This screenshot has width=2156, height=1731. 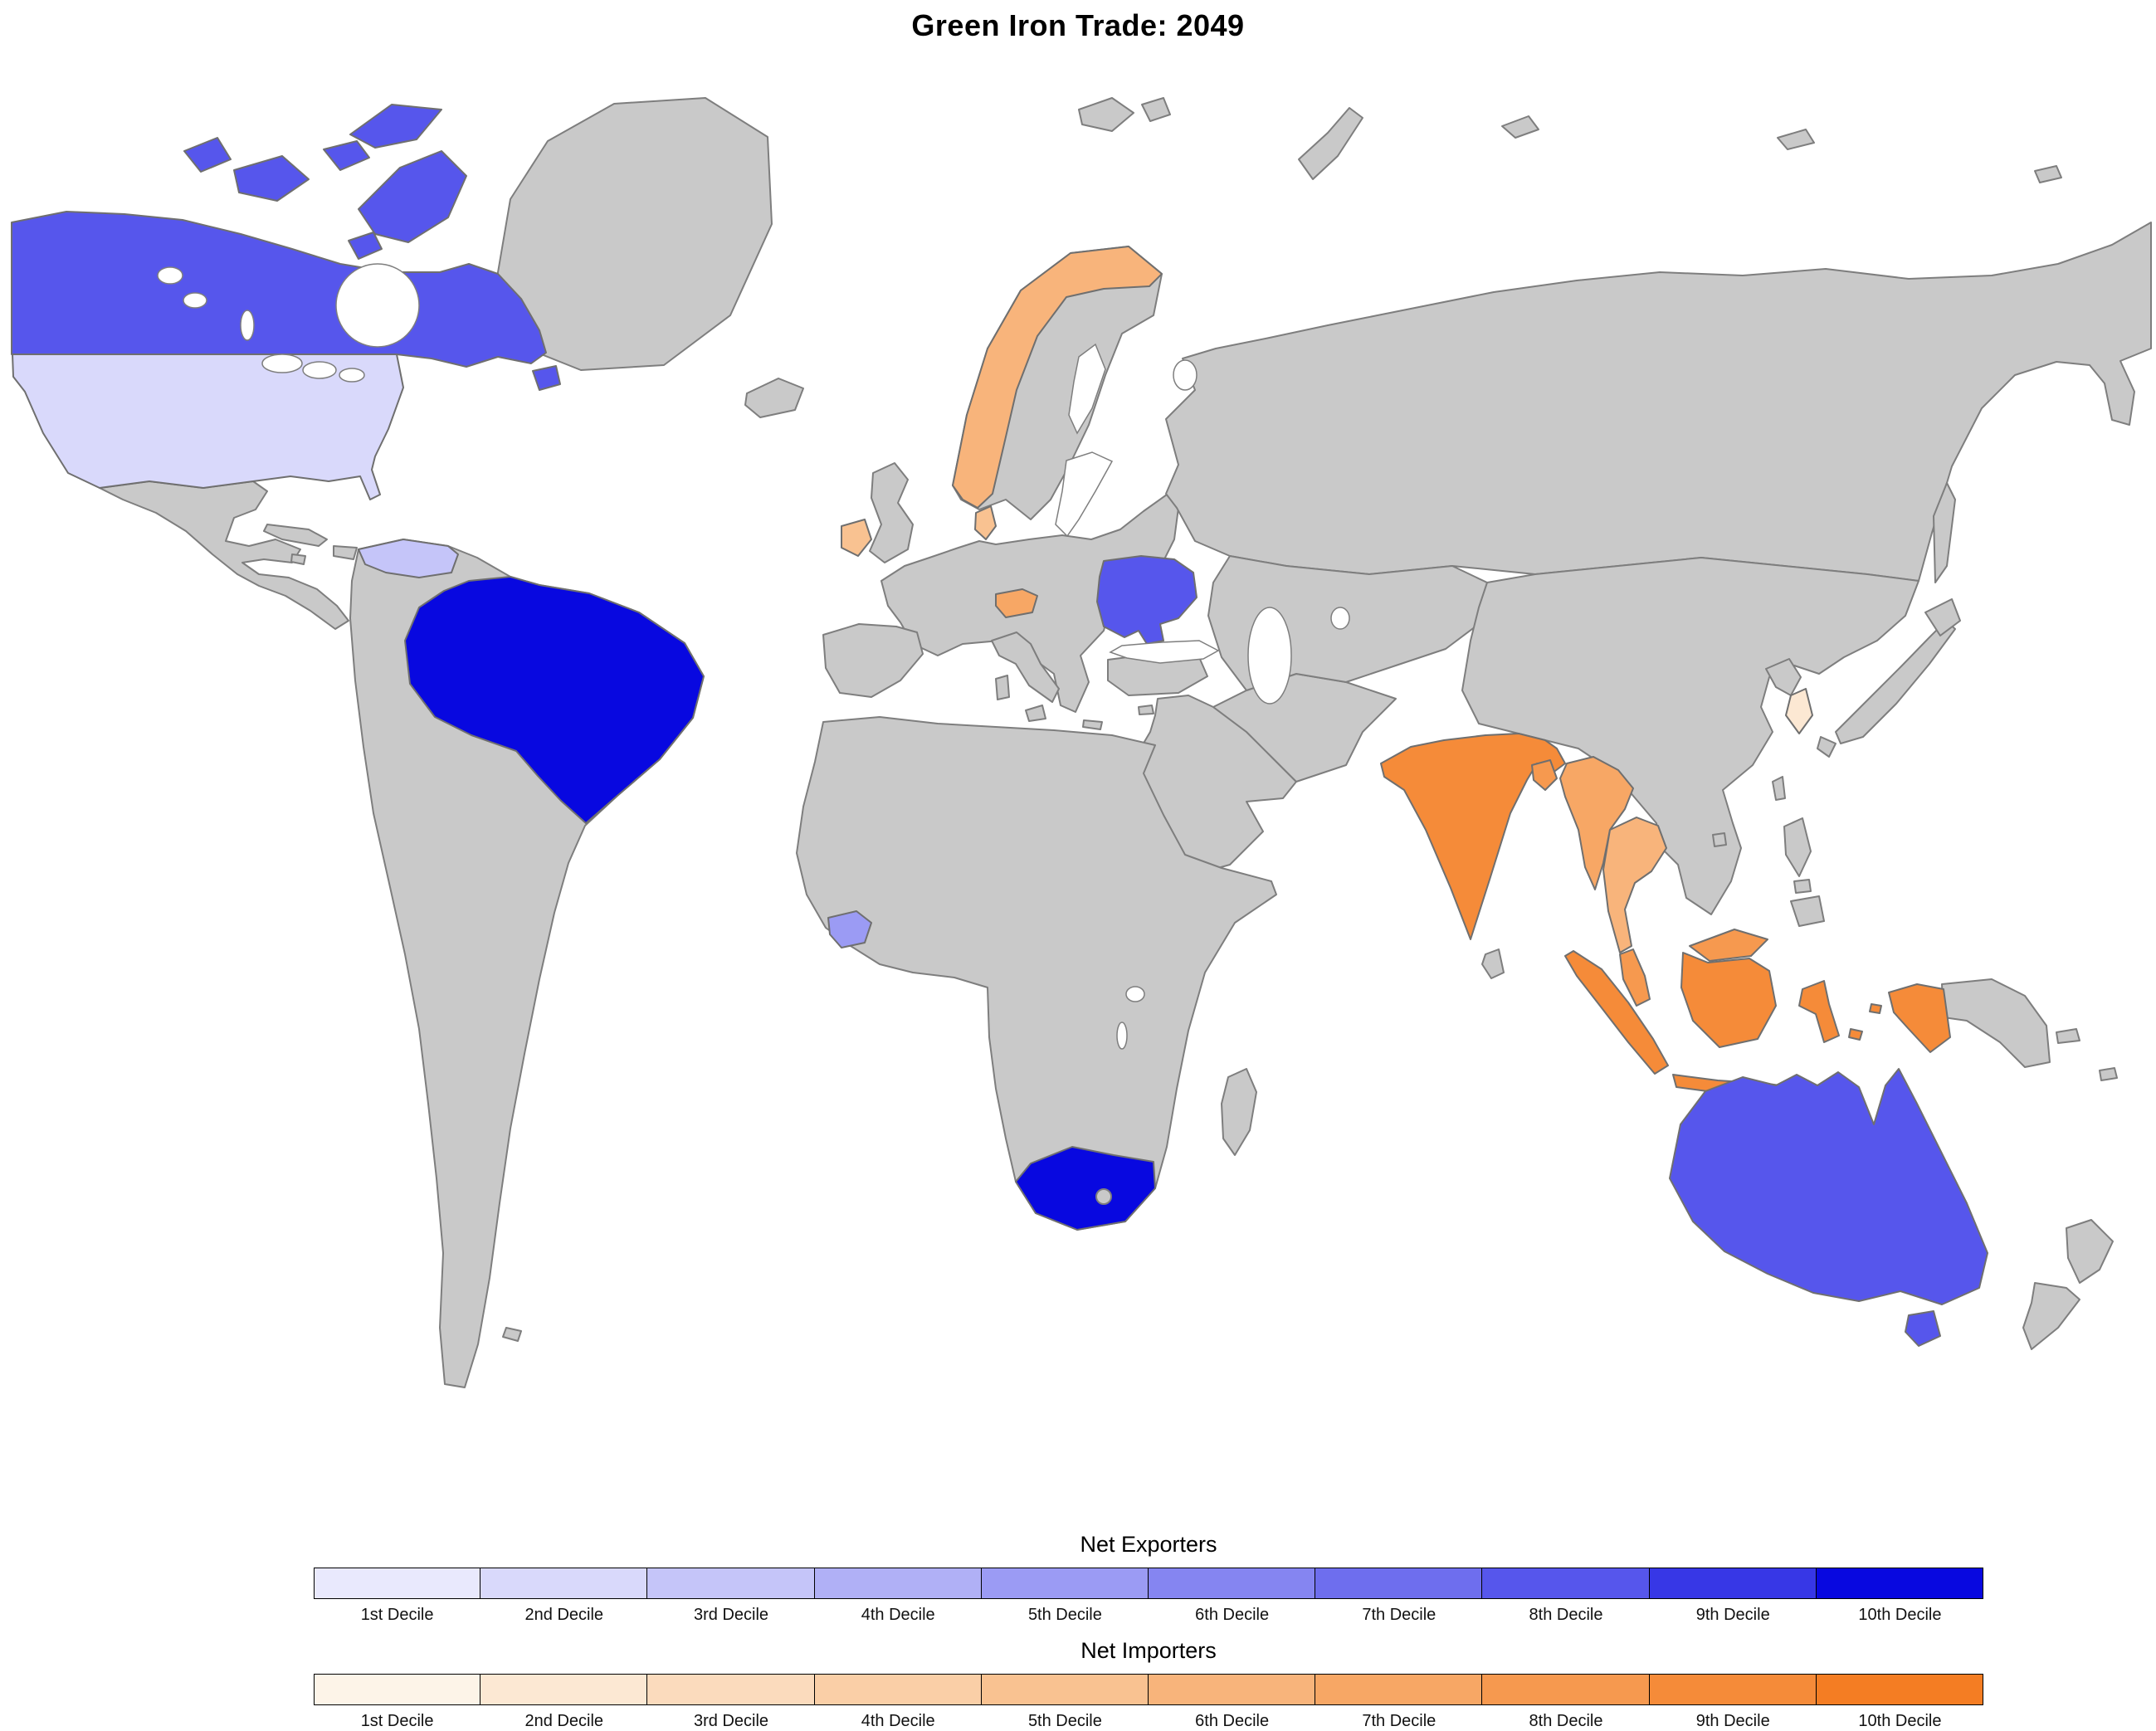 I want to click on page-title: Green Iron Trade: 2049, so click(x=1078, y=25).